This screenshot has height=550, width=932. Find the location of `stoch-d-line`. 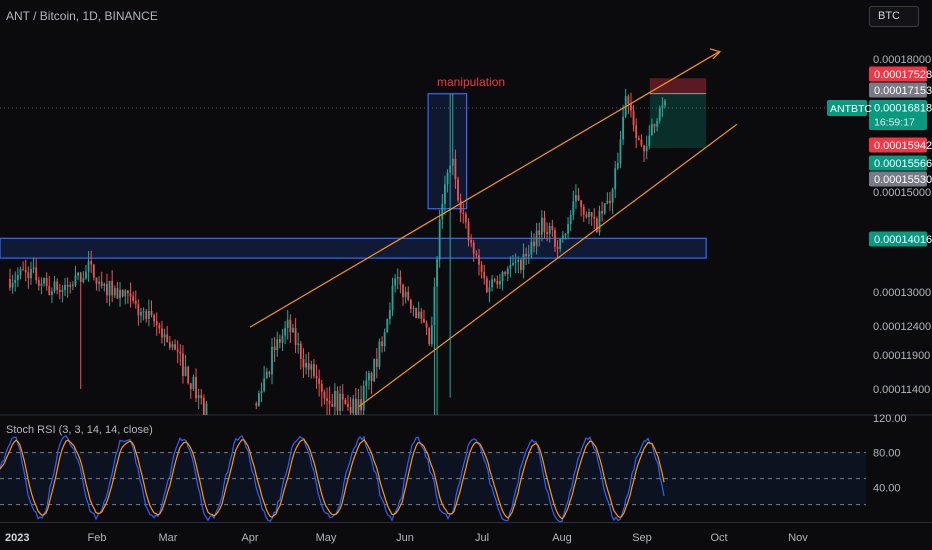

stoch-d-line is located at coordinates (332, 479).